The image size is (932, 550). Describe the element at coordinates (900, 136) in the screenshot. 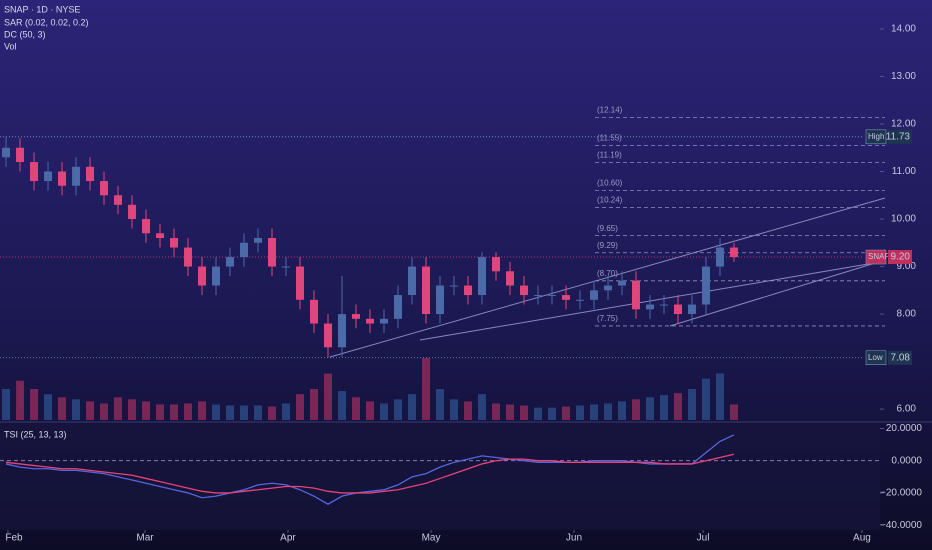

I see `high_marker-value-box` at that location.